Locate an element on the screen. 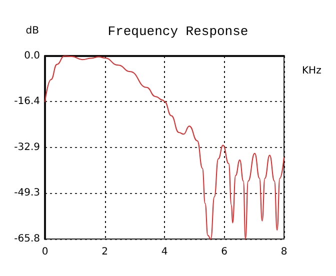 The height and width of the screenshot is (276, 336). y-tick-label: -49.3 is located at coordinates (27, 193).